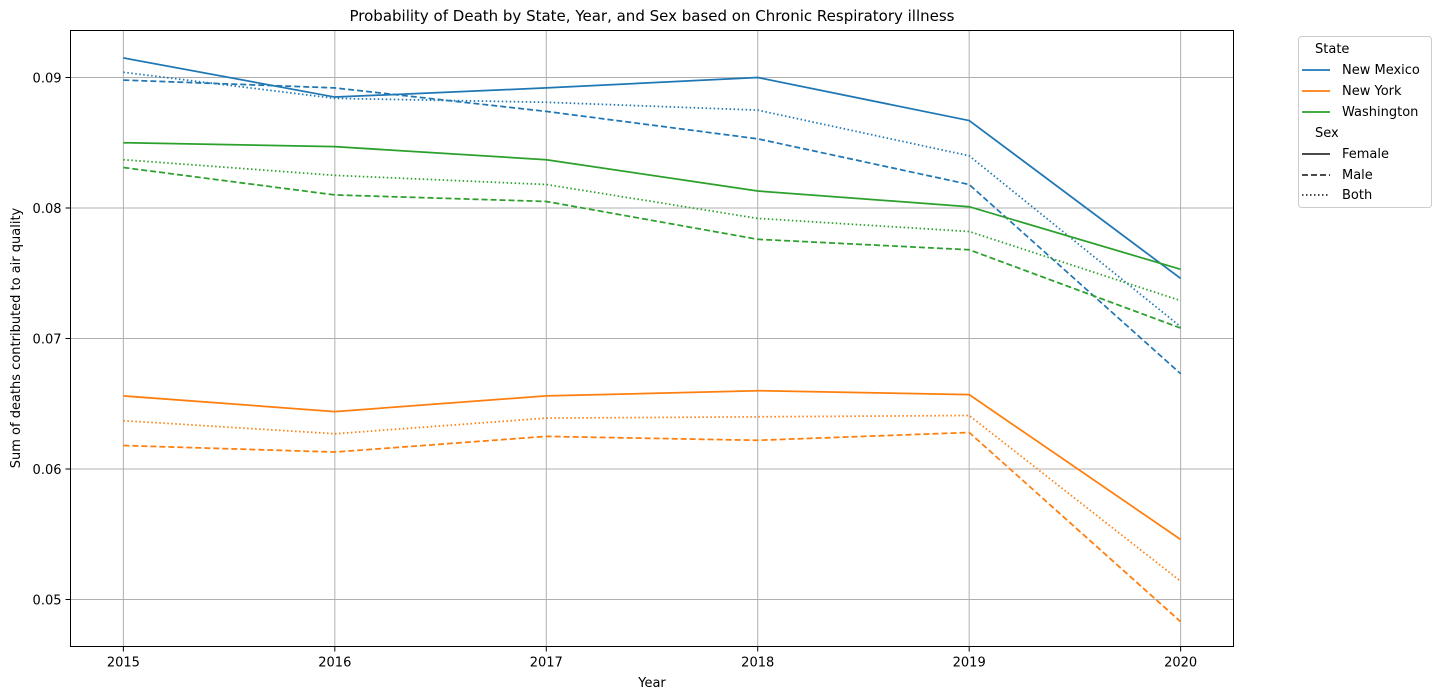 This screenshot has width=1440, height=699. I want to click on legend-label-new-york: New York, so click(1372, 91).